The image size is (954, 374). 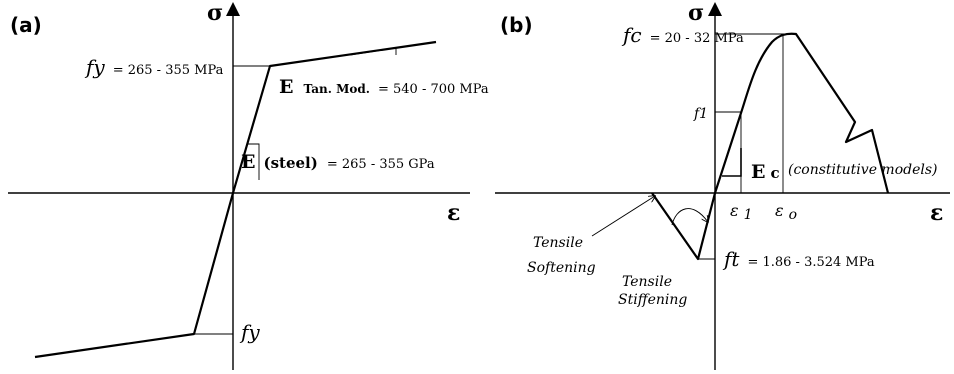 I want to click on panel-b-fc-label: fc = 20 - 32 MPa, so click(x=682, y=35).